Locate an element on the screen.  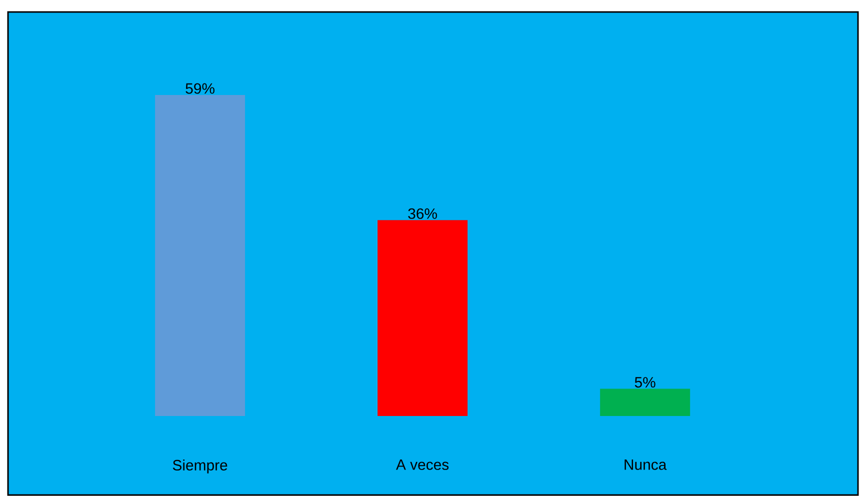
x-tick-label: A veces is located at coordinates (422, 465).